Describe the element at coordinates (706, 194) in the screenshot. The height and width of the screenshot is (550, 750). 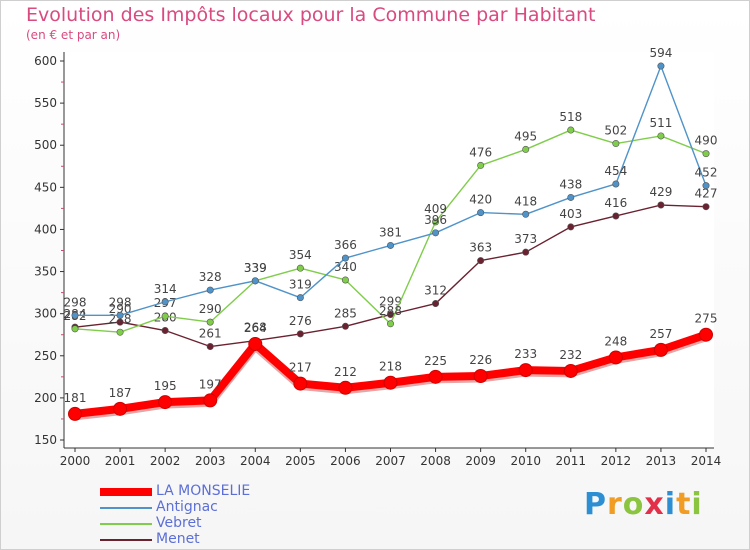
I see `data-label: 427` at that location.